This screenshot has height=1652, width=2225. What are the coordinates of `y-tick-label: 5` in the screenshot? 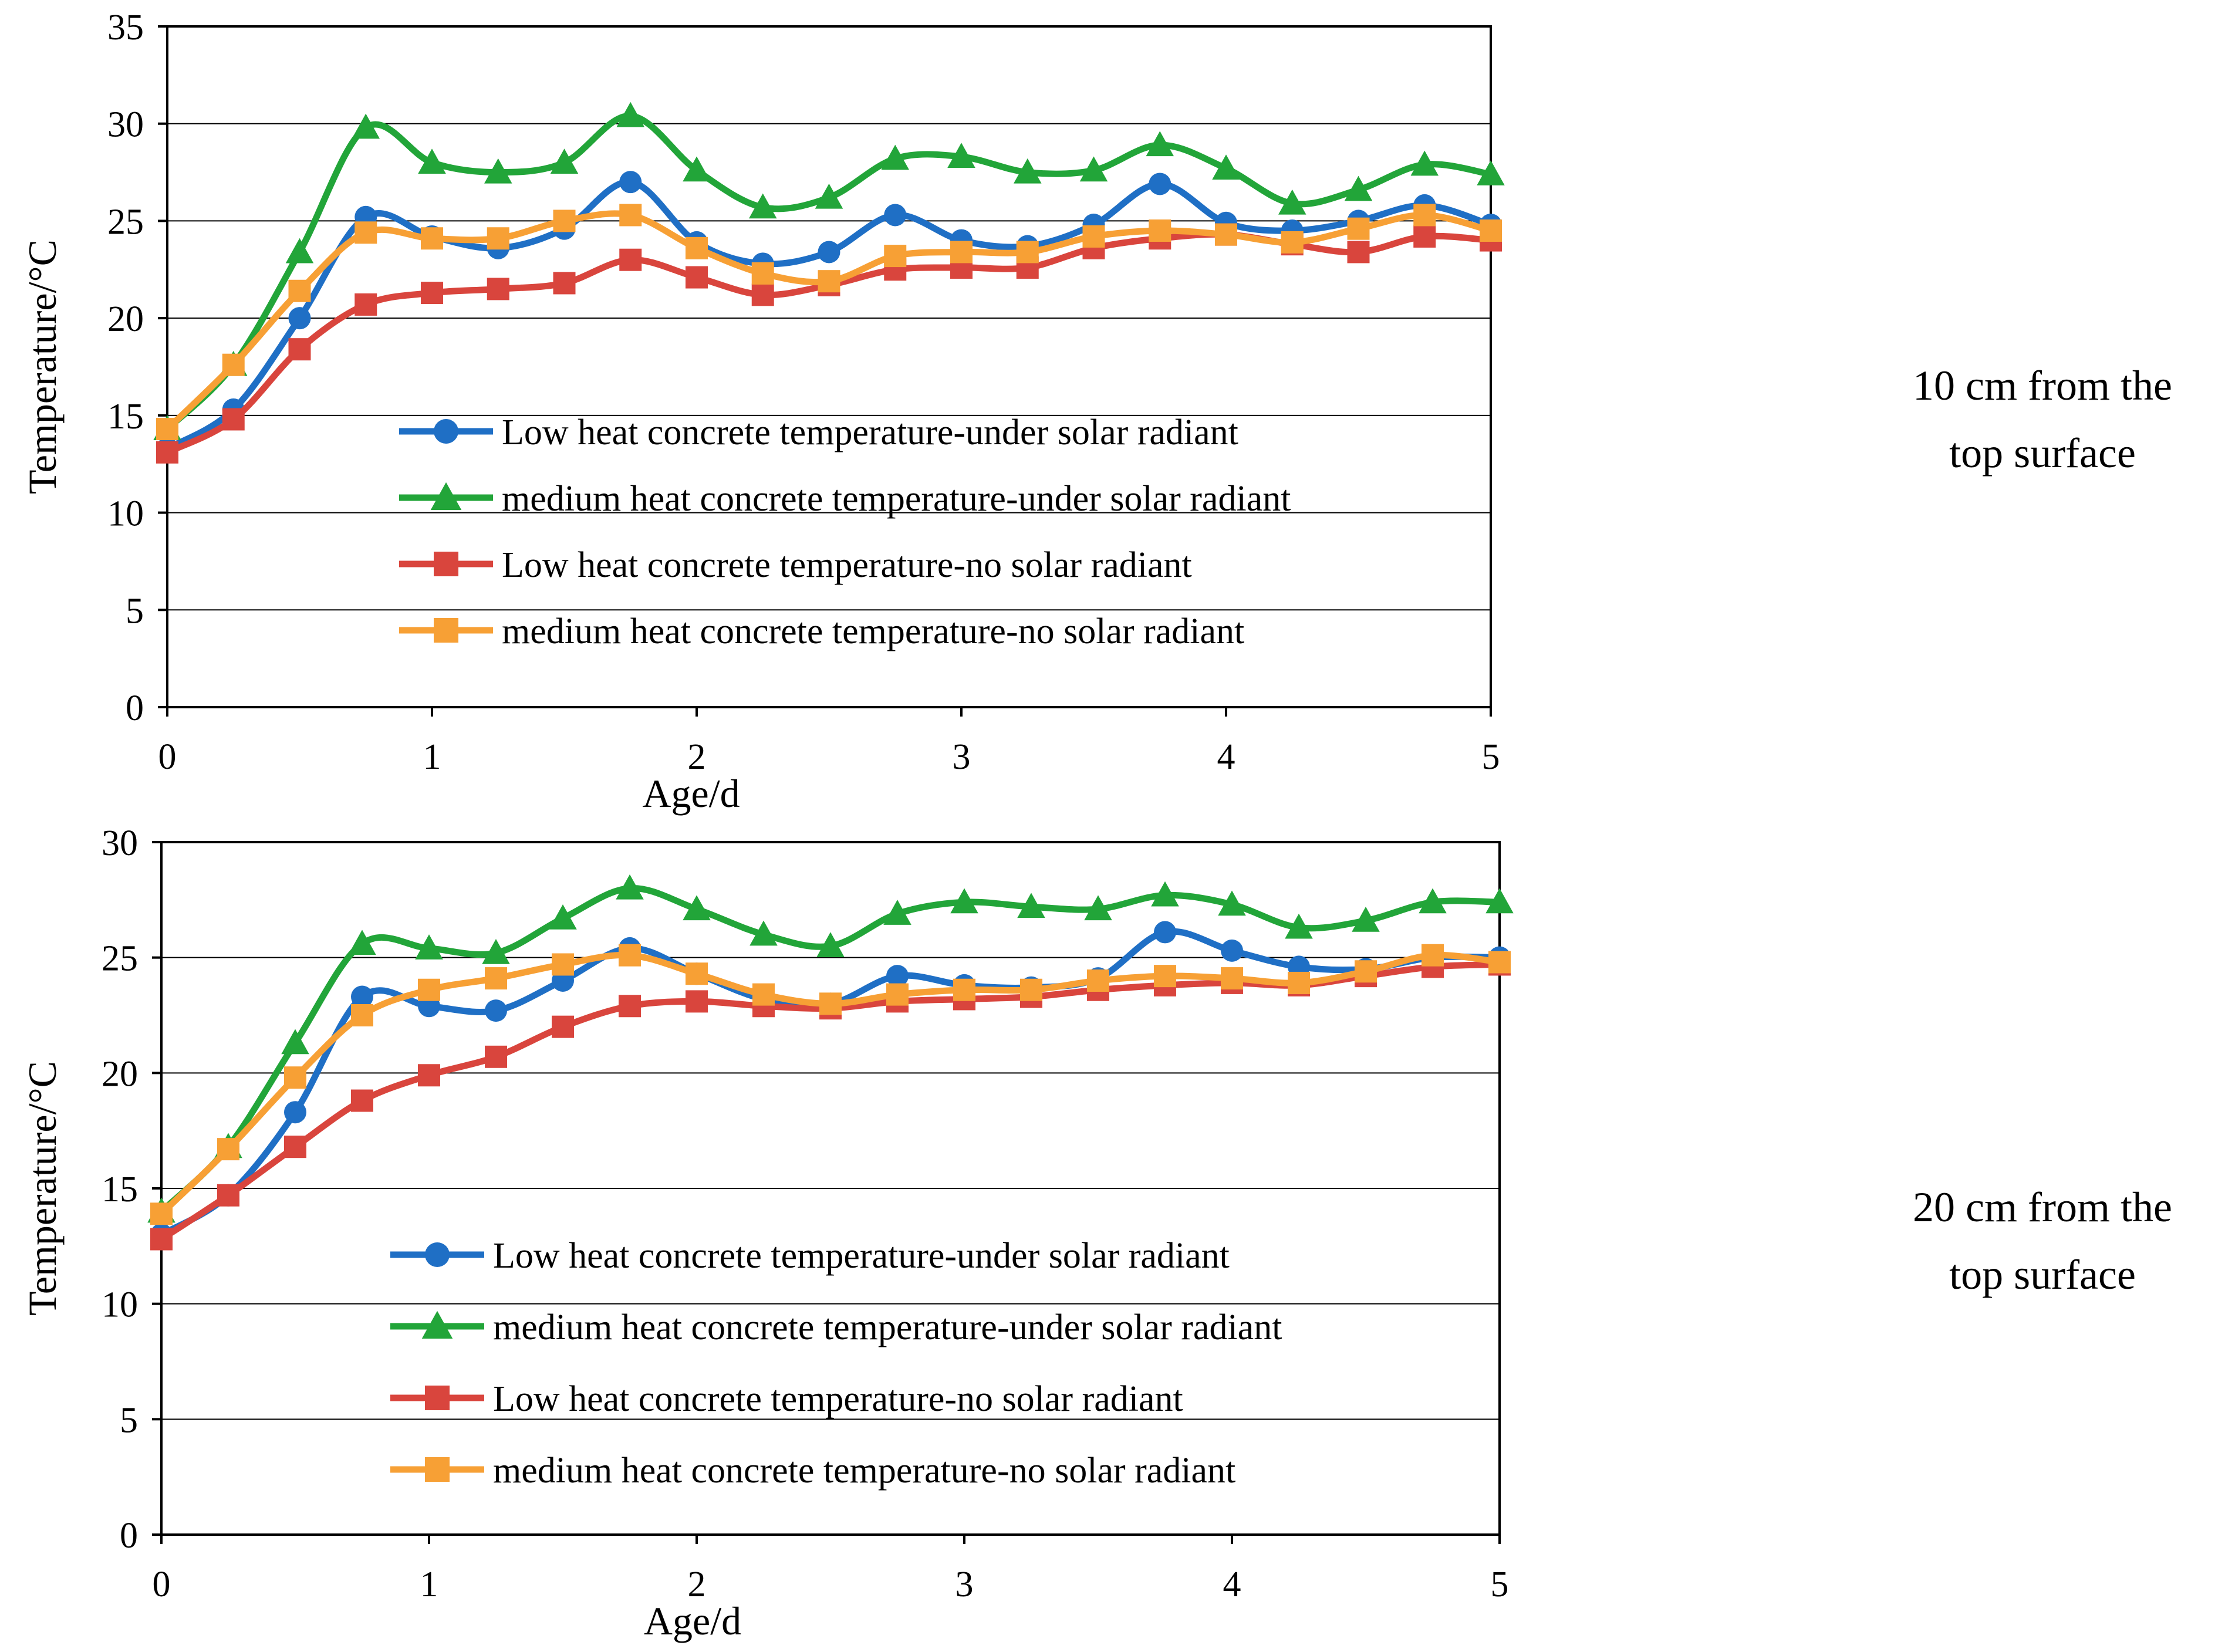 It's located at (129, 1420).